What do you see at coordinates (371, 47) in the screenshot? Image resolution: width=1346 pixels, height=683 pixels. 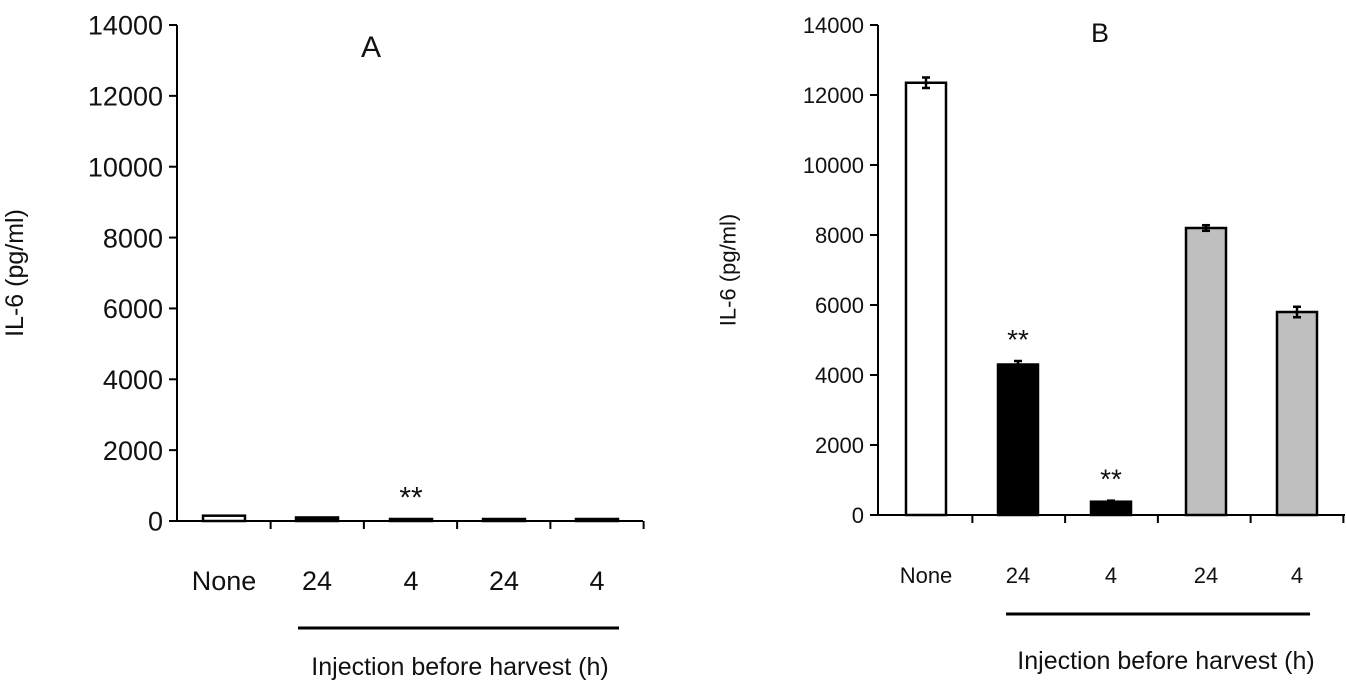 I see `chart-title: A` at bounding box center [371, 47].